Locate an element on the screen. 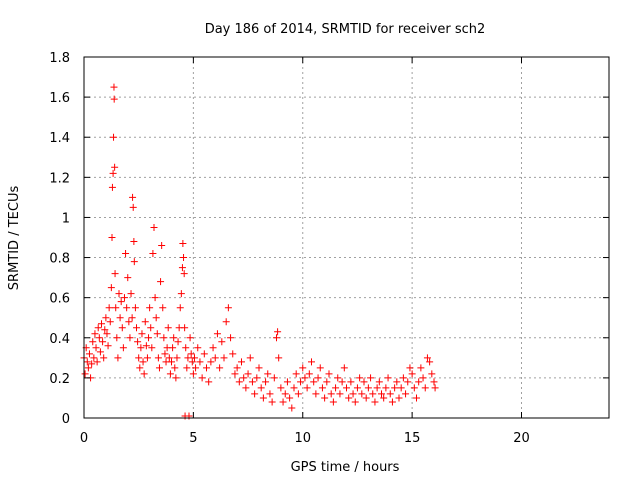  y-tick-label: 1.2 is located at coordinates (59, 178).